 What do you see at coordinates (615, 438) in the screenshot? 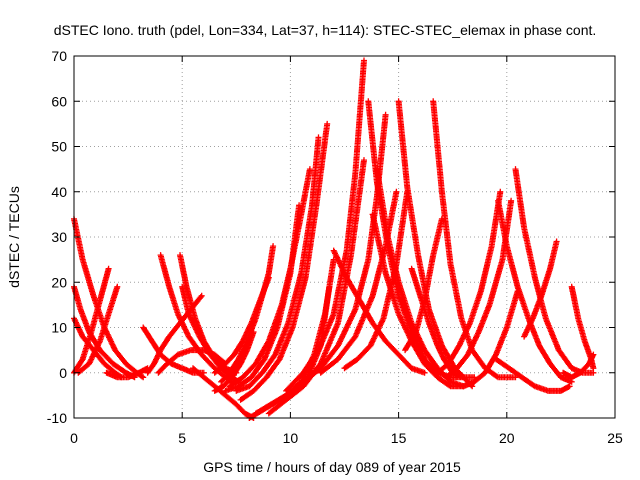
I see `x-tick-label: 25` at bounding box center [615, 438].